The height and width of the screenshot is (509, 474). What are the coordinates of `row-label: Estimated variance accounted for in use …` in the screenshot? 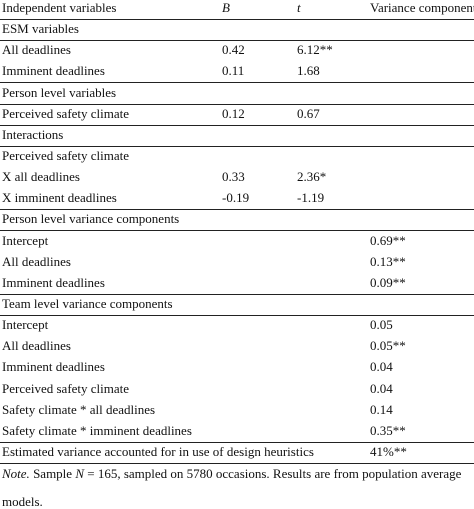 It's located at (158, 451).